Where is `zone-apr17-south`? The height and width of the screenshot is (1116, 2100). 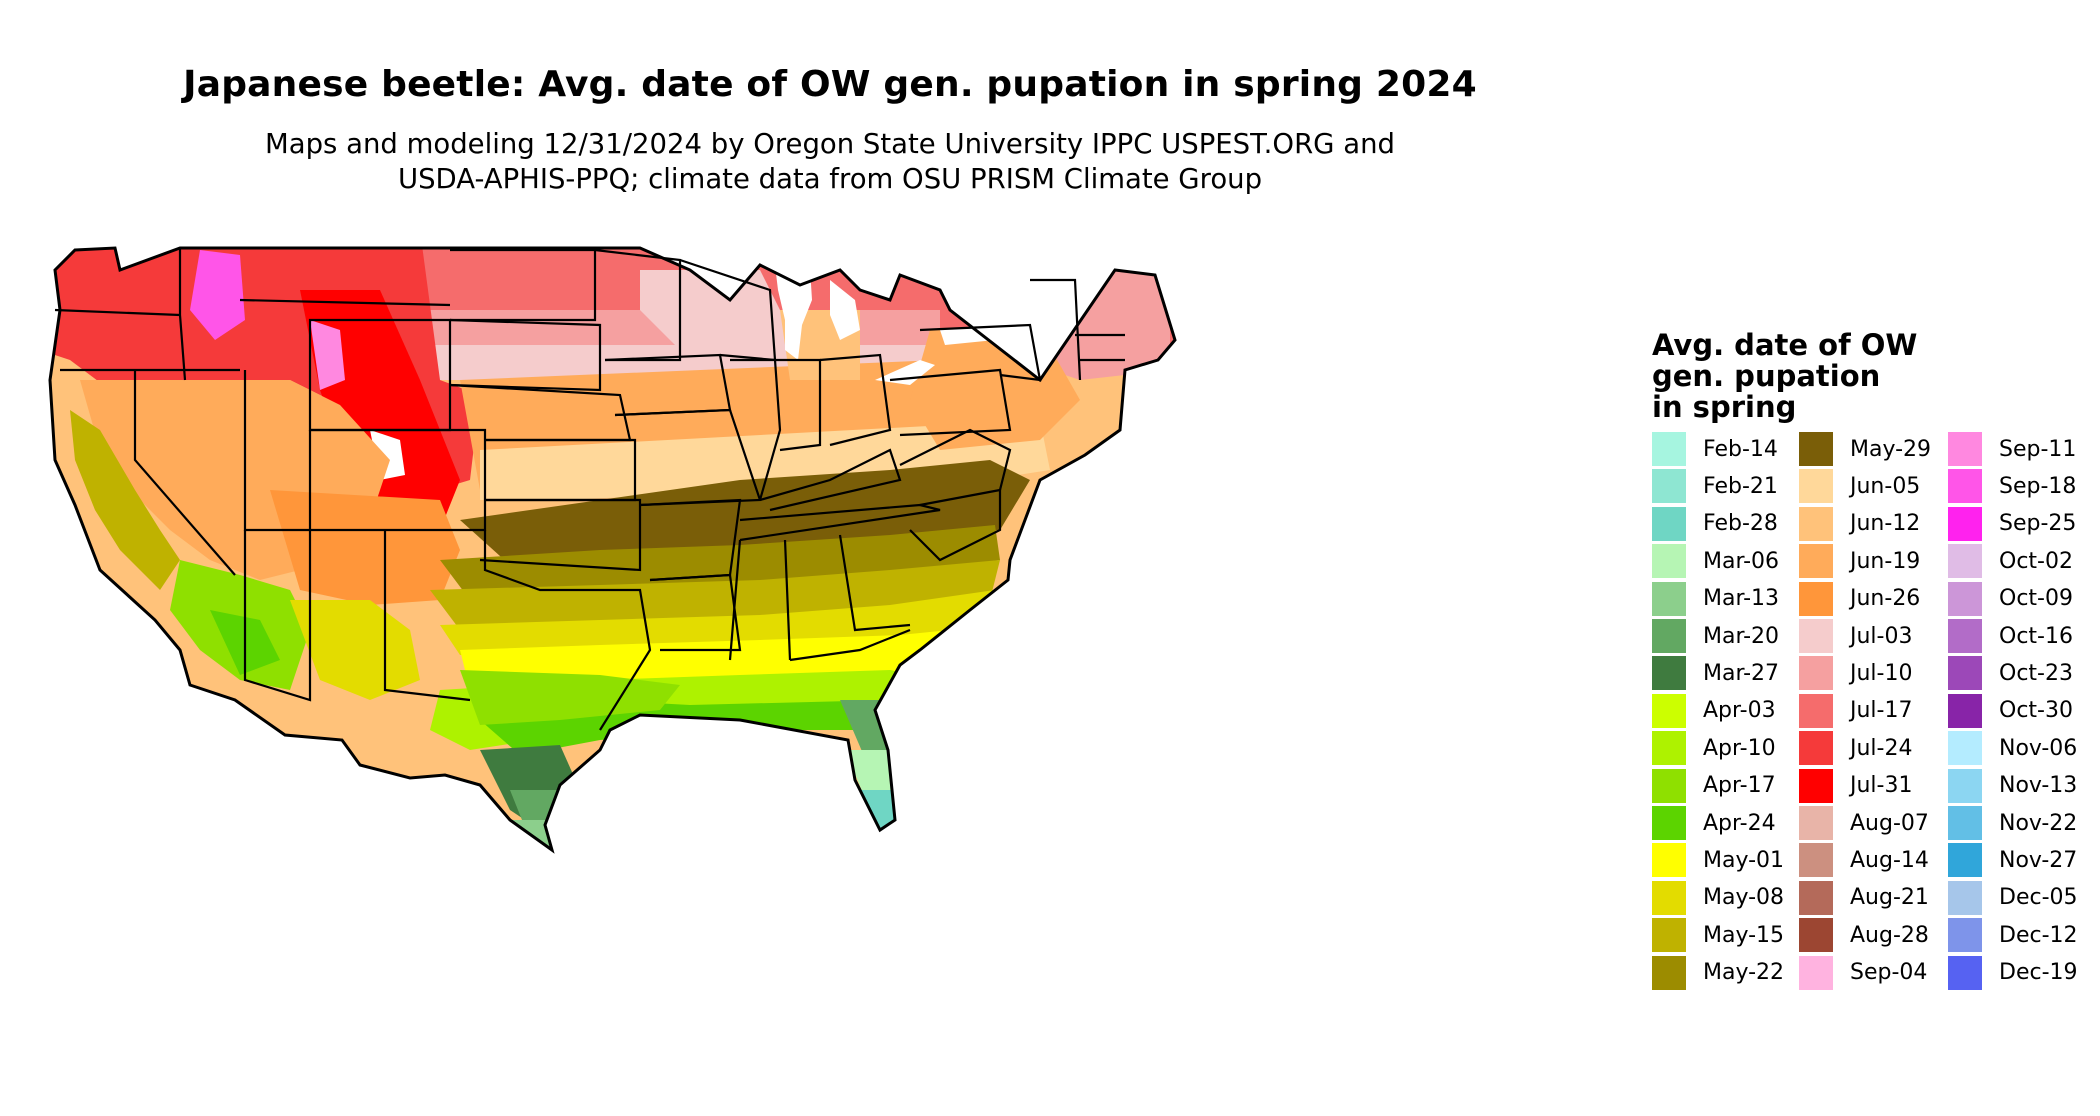 zone-apr17-south is located at coordinates (570, 697).